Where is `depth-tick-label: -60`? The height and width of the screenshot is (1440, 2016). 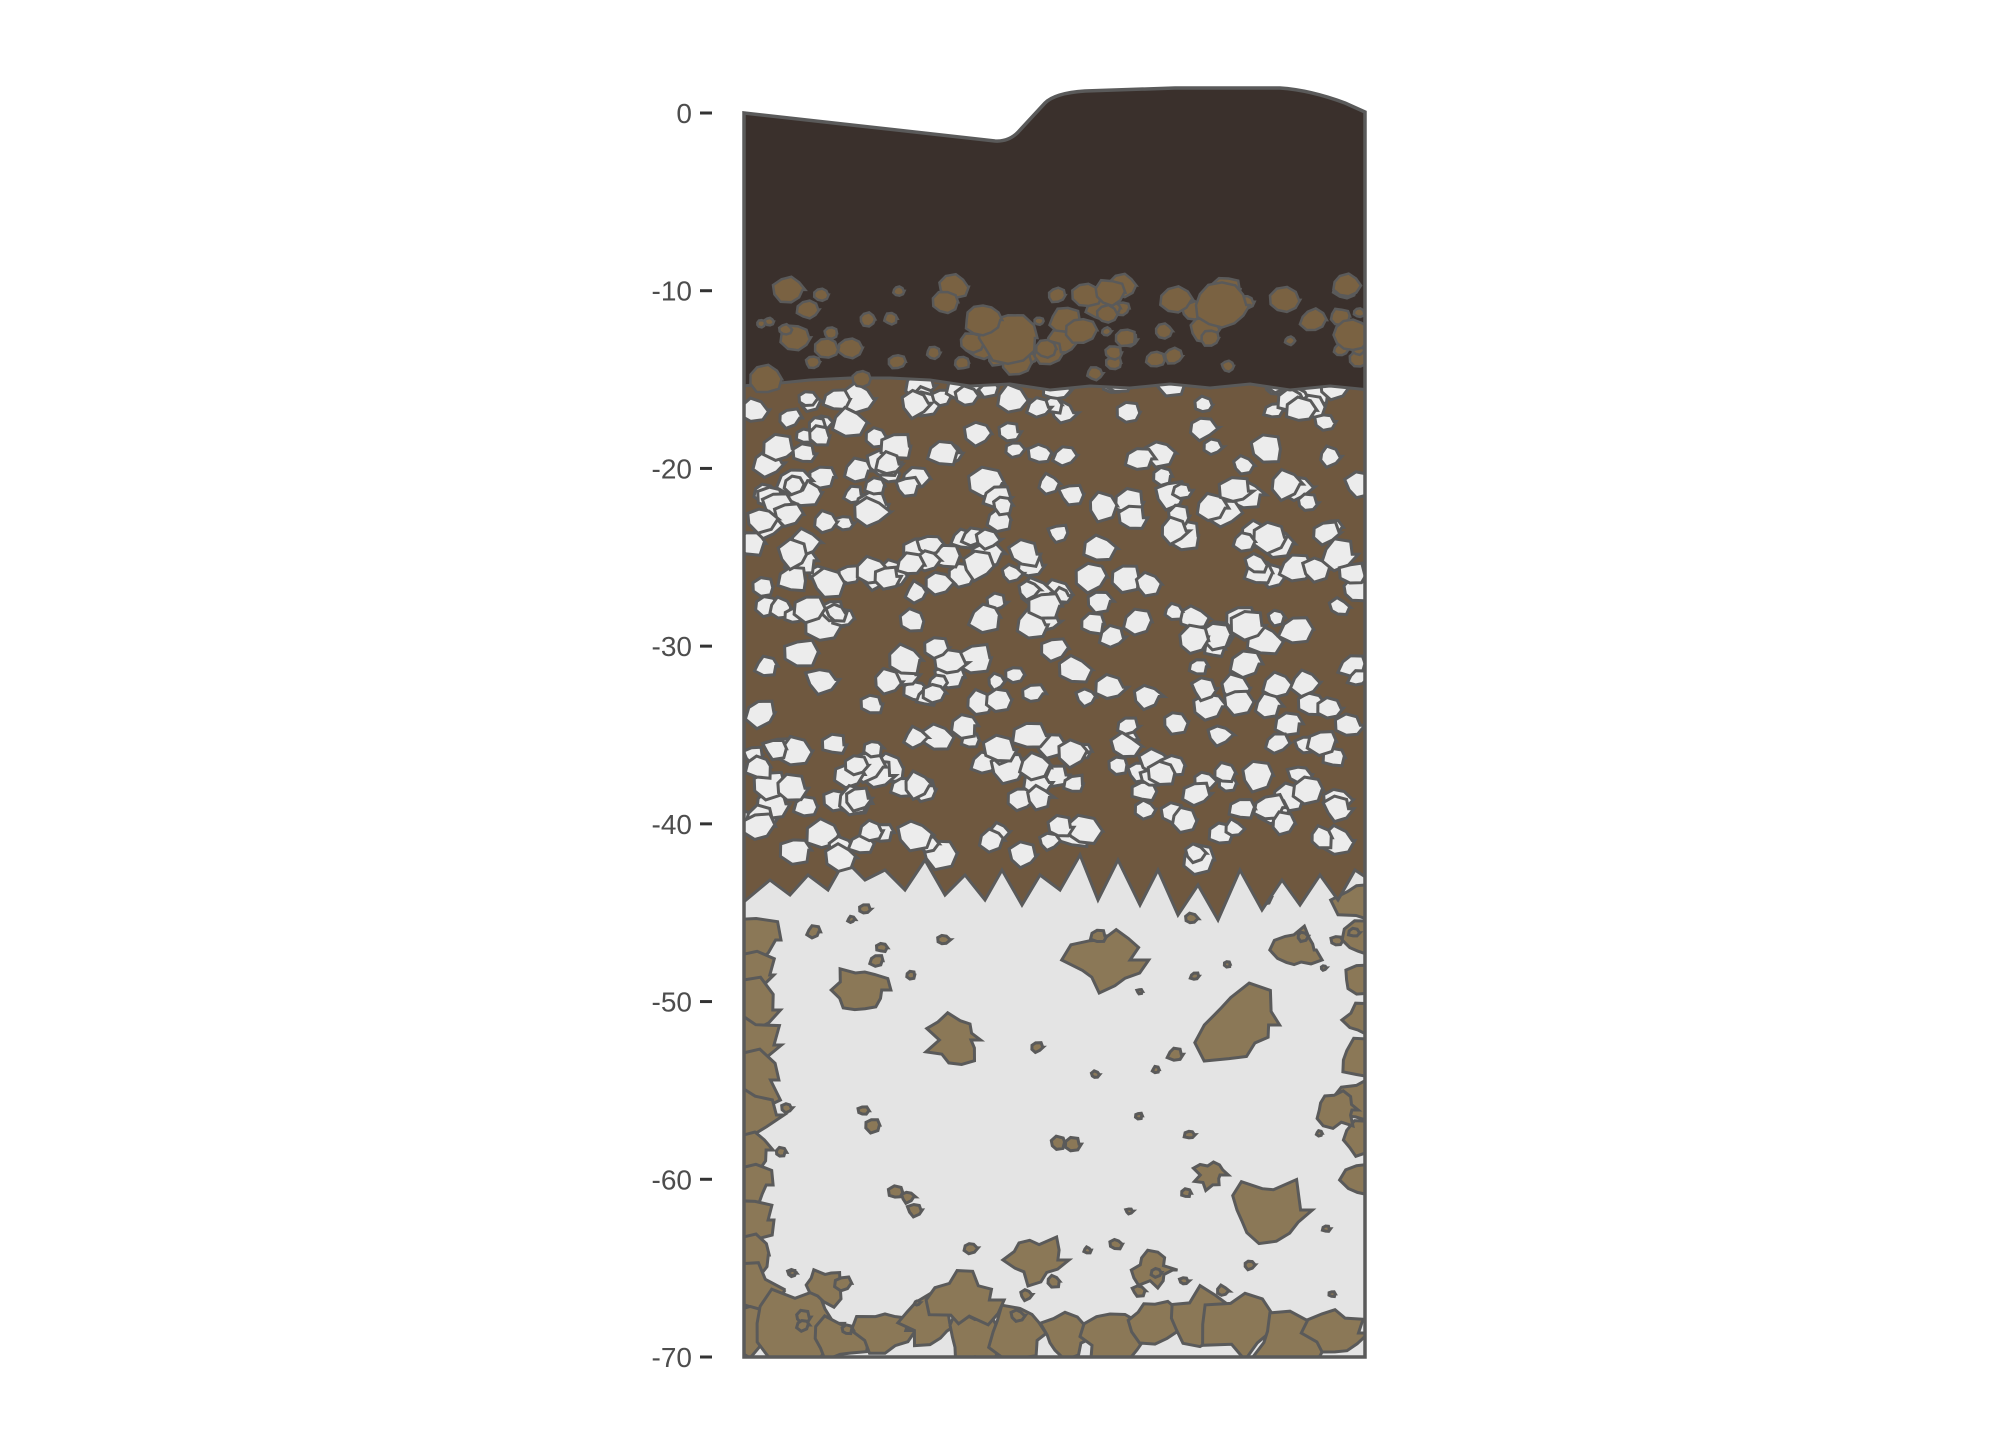
depth-tick-label: -60 is located at coordinates (672, 1179).